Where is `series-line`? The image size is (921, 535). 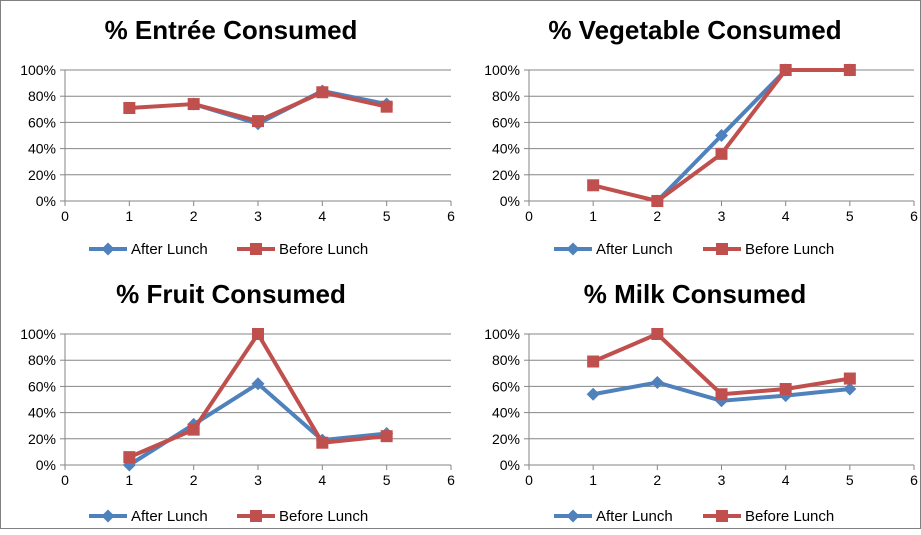
series-line is located at coordinates (258, 424).